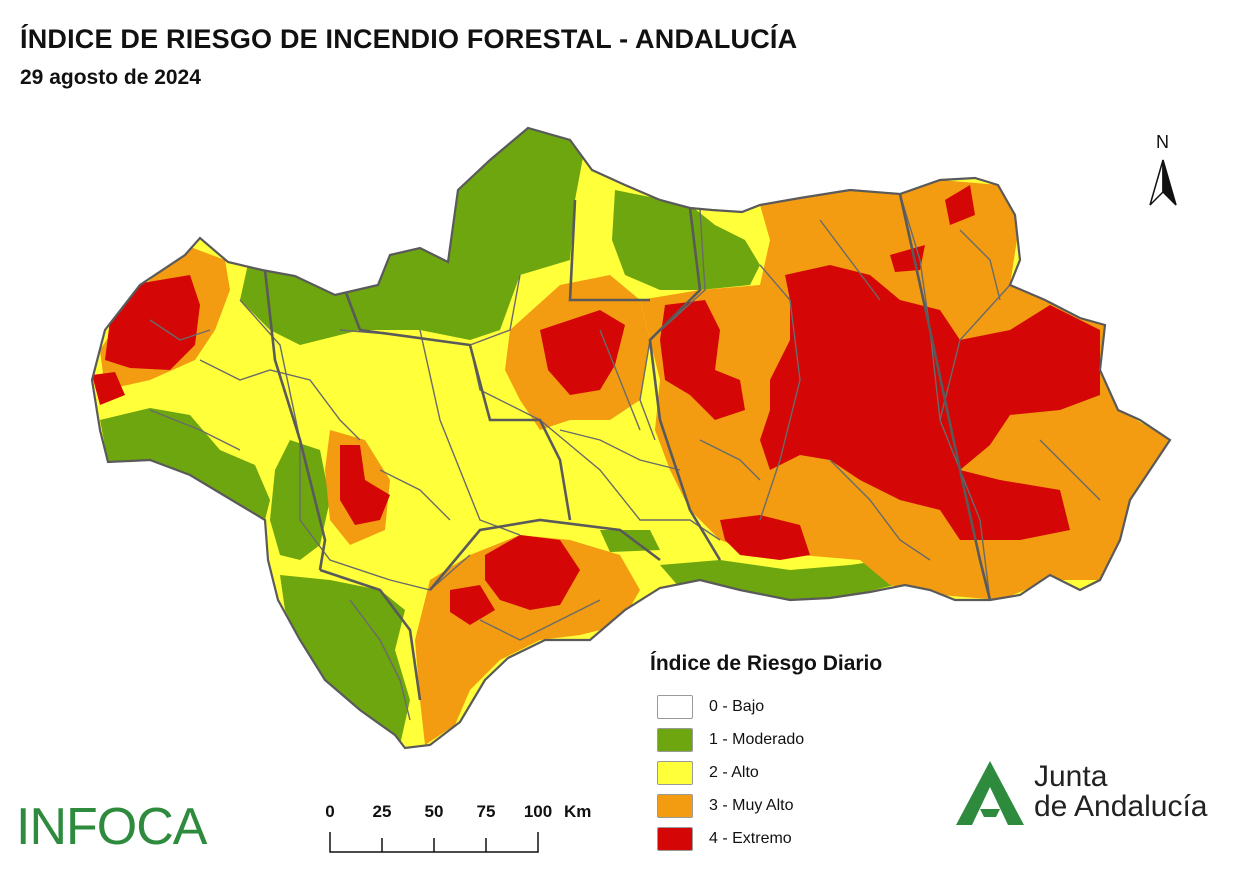  What do you see at coordinates (930, 402) in the screenshot?
I see `zone-extremo-east` at bounding box center [930, 402].